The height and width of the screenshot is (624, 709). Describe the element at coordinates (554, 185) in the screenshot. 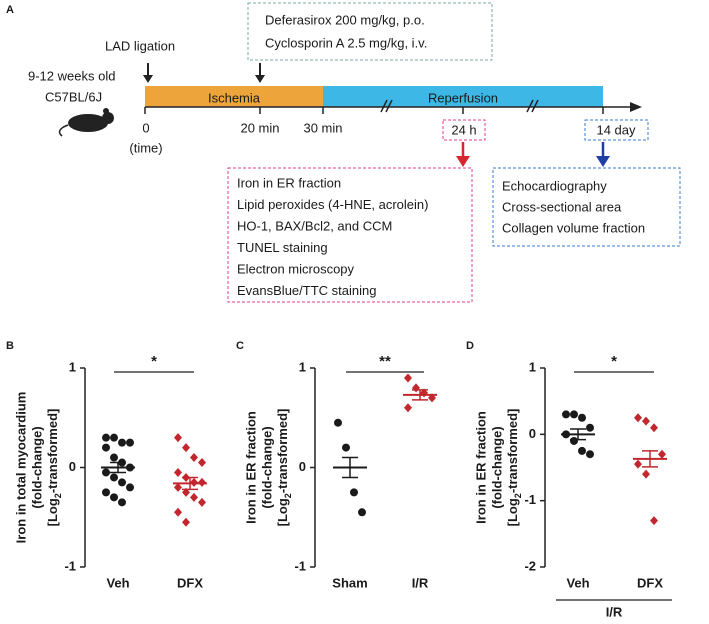

I see `list-item: Echocardiography` at that location.